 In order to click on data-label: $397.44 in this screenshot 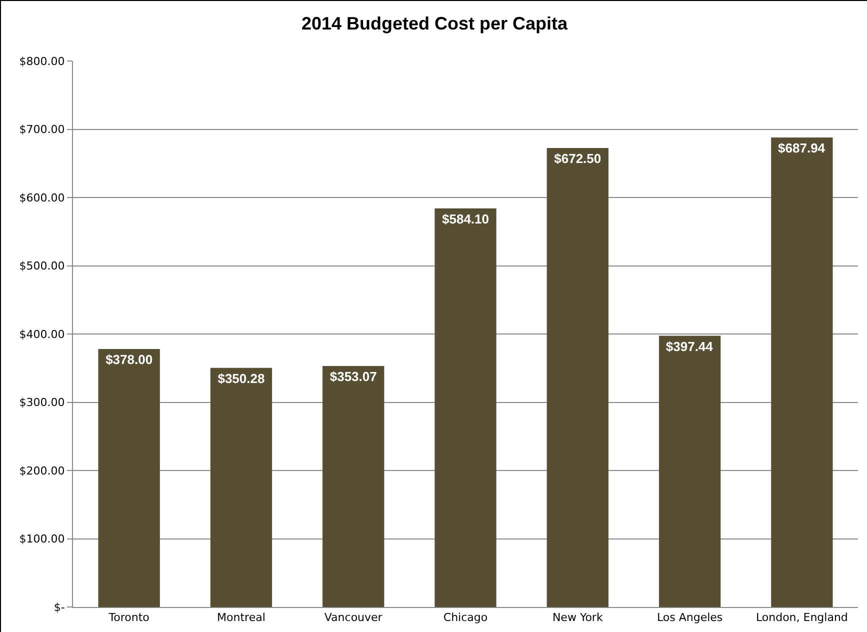, I will do `click(690, 346)`.